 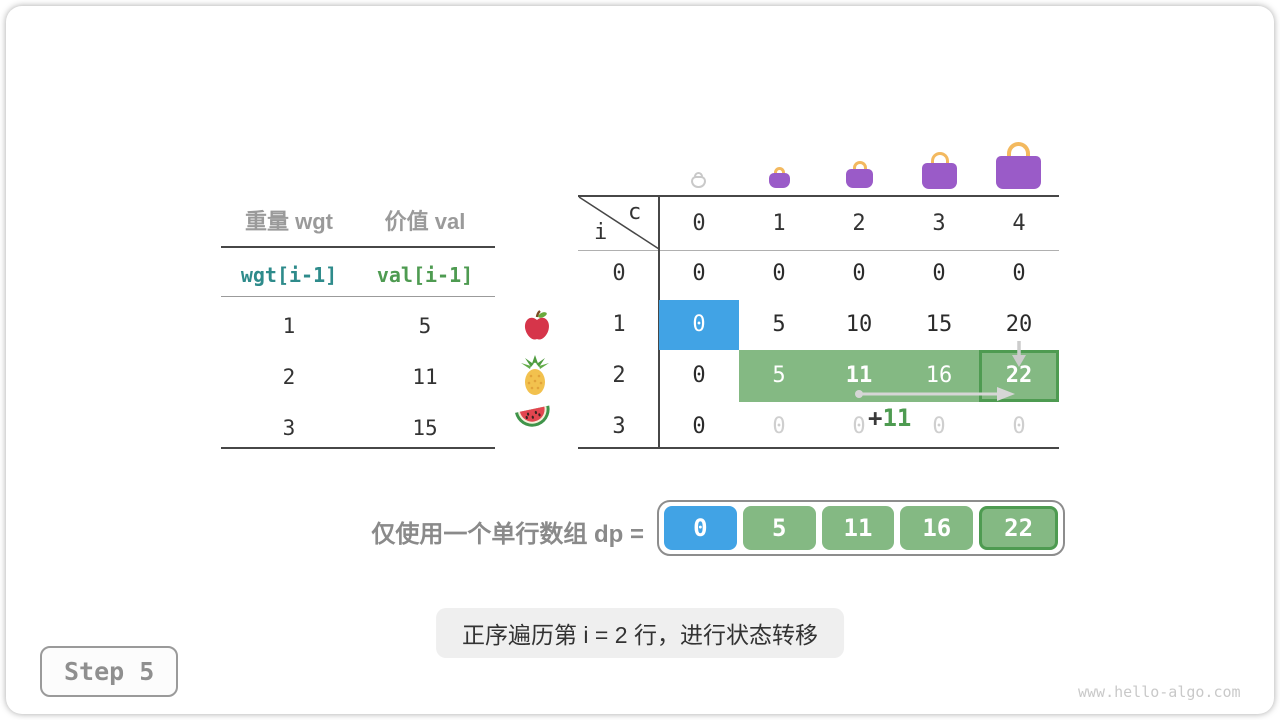 I want to click on items-table-code-wgt: wgt[i-1], so click(x=289, y=275).